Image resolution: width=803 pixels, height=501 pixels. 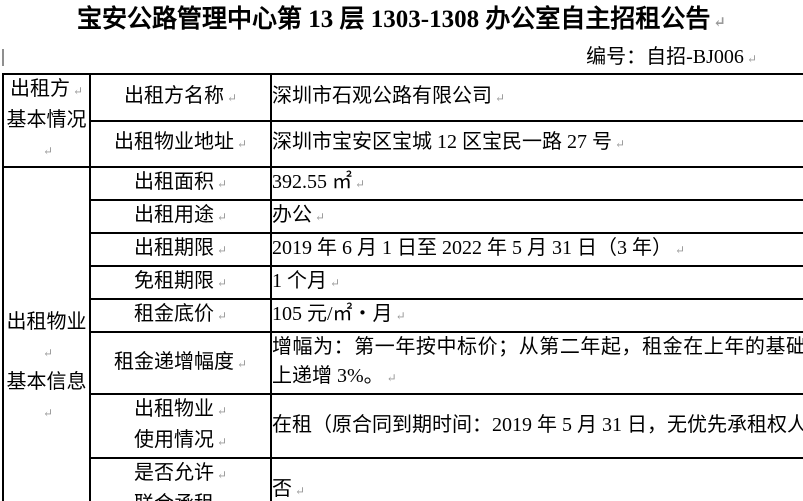 I want to click on joint-lease-allowed-value: 否, so click(x=536, y=479).